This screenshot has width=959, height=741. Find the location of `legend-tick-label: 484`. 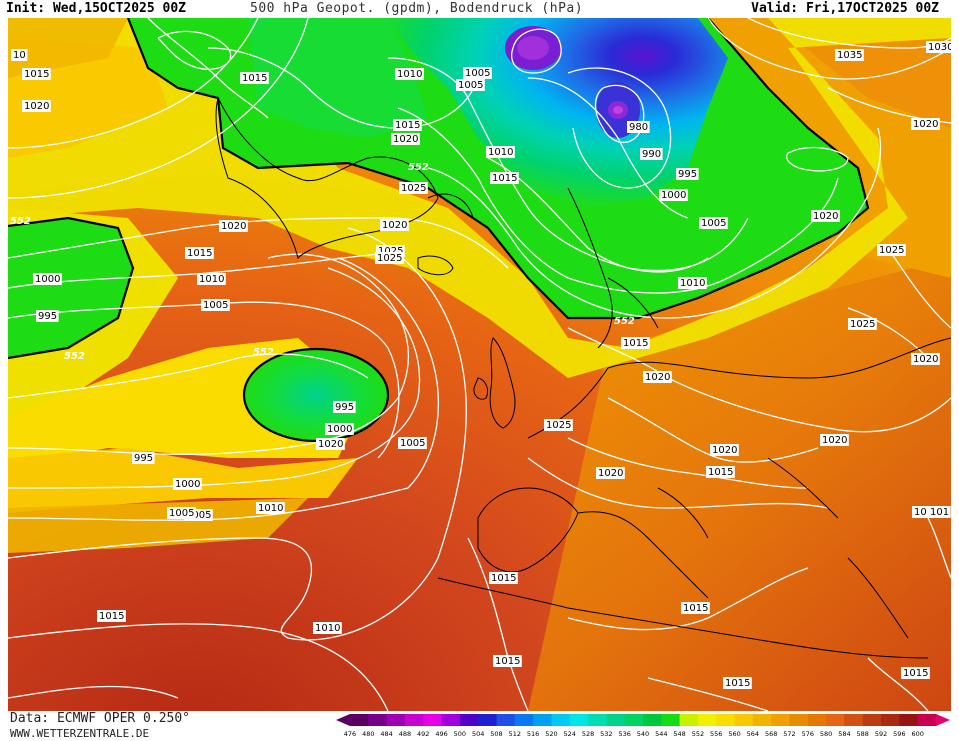

legend-tick-label: 484 is located at coordinates (386, 734).